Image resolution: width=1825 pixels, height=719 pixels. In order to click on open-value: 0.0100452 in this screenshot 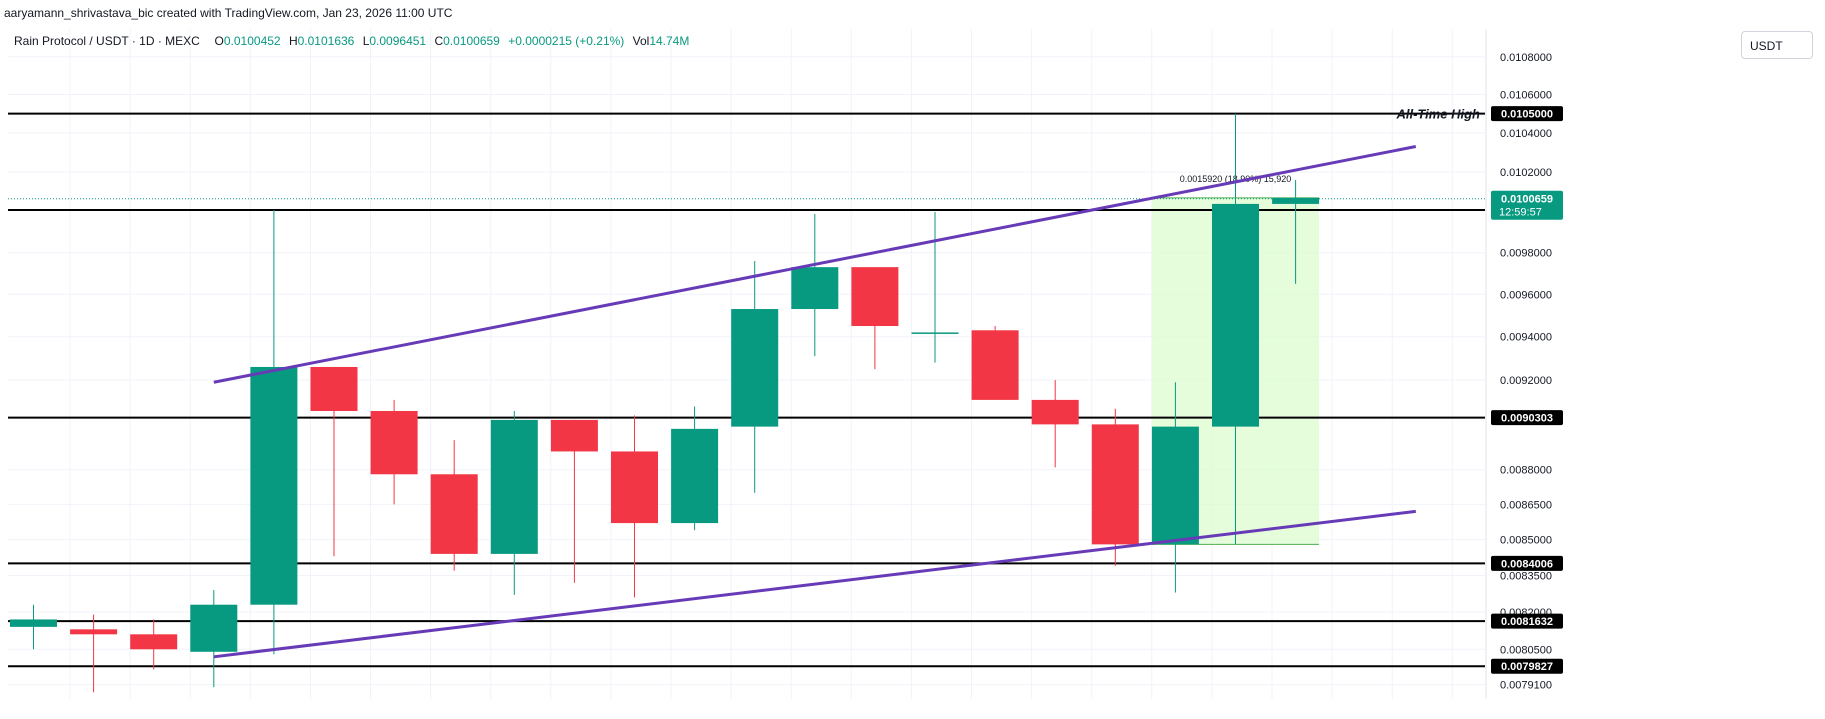, I will do `click(252, 41)`.